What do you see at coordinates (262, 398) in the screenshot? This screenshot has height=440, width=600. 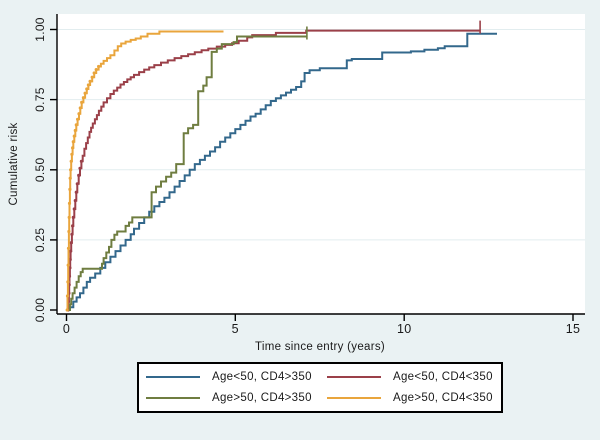 I see `legend-label: Age>50, CD4>350` at bounding box center [262, 398].